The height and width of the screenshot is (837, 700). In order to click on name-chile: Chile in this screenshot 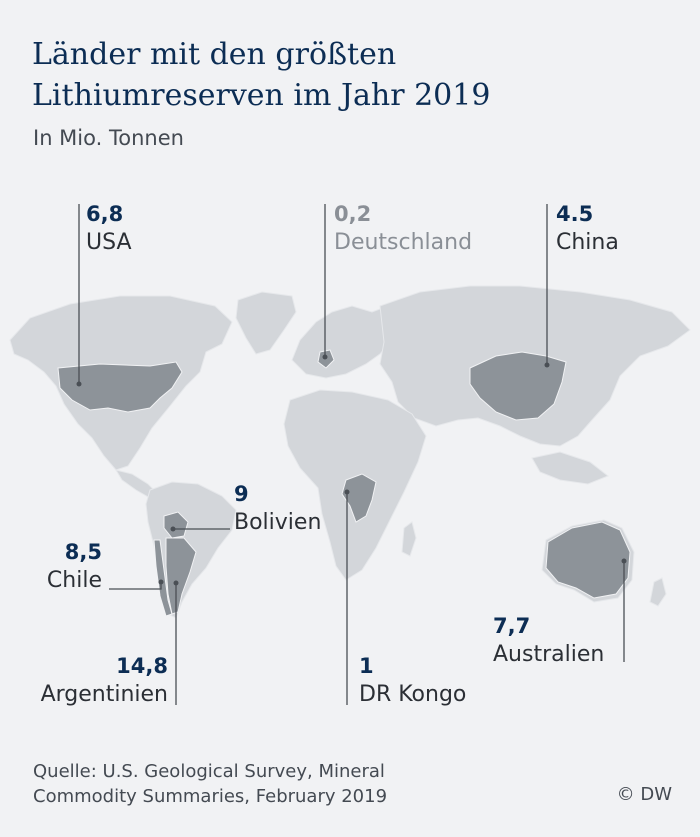, I will do `click(74, 580)`.